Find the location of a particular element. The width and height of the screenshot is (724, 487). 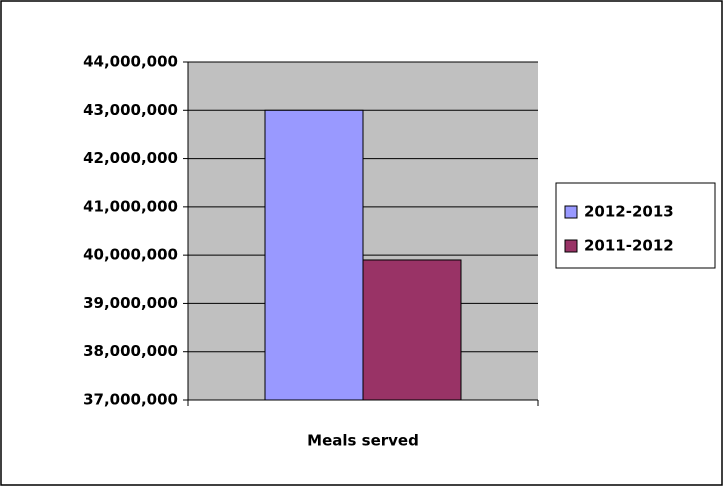

y-tick-label: 39,000,000 is located at coordinates (130, 303).